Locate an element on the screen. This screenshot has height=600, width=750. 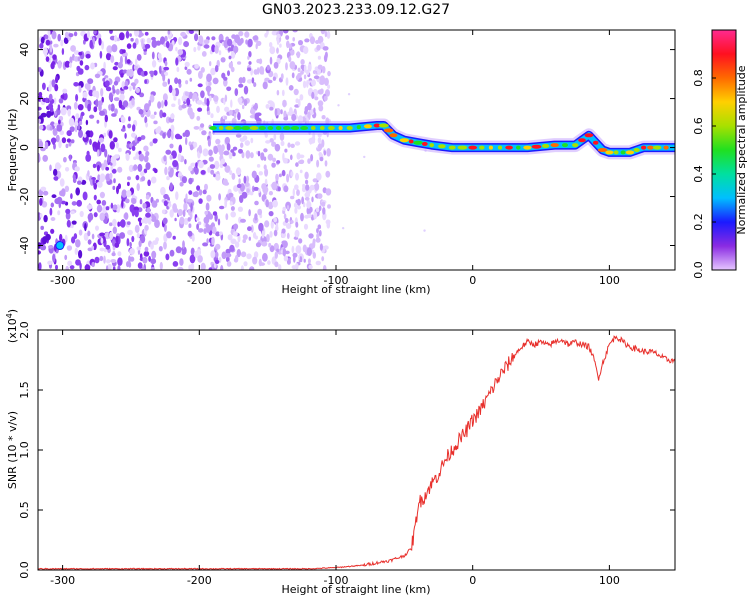
spectrogram-xtick-label: -300 is located at coordinates (62, 280).